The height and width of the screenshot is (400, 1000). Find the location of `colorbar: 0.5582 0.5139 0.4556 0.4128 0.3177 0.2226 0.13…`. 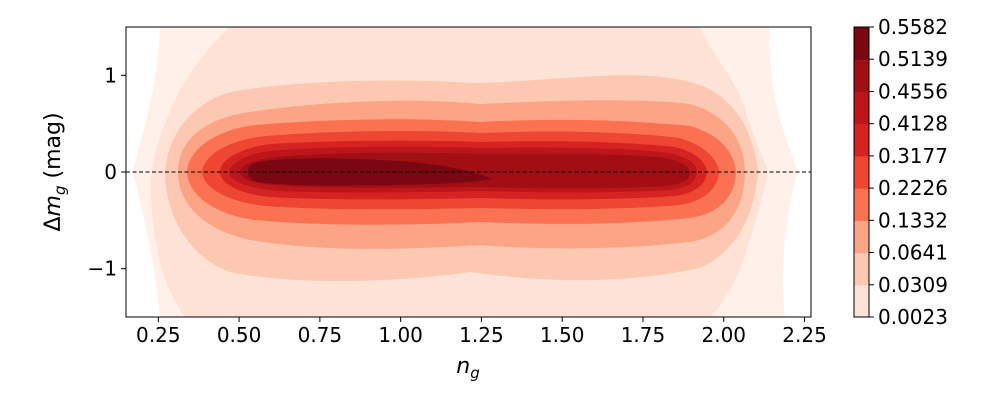

colorbar: 0.5582 0.5139 0.4556 0.4128 0.3177 0.2226 0.13… is located at coordinates (900, 172).